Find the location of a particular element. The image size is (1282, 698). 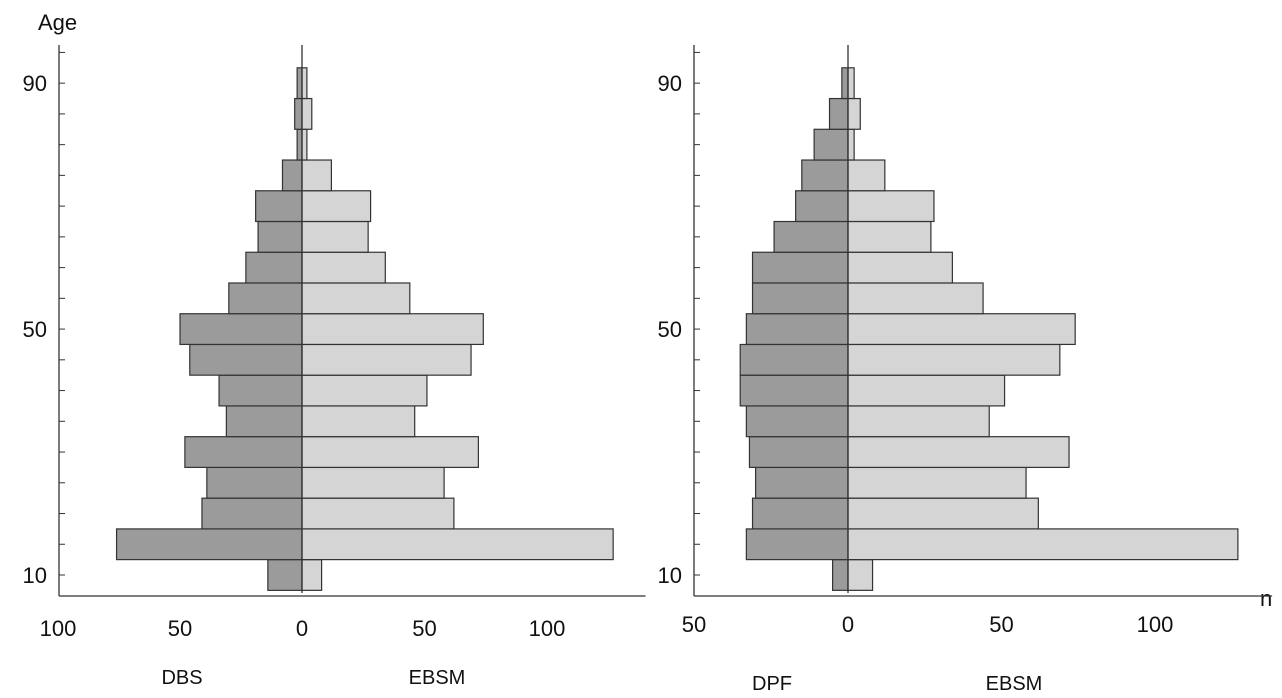

series-label-dpf: DPF is located at coordinates (772, 683).